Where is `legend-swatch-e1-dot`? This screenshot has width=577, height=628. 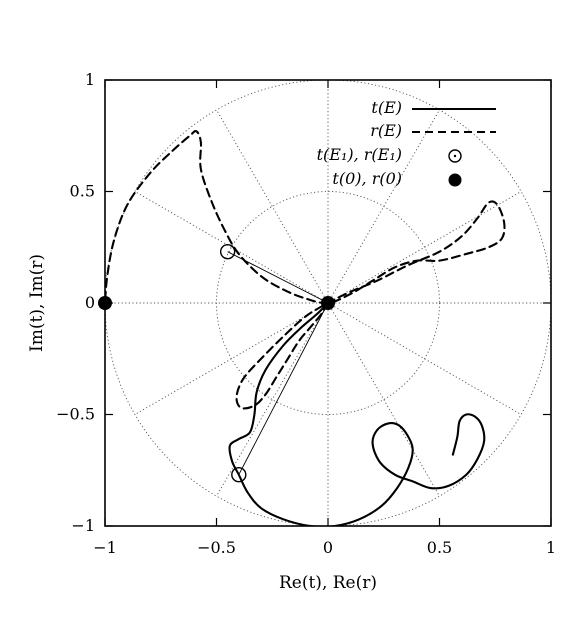 legend-swatch-e1-dot is located at coordinates (455, 156).